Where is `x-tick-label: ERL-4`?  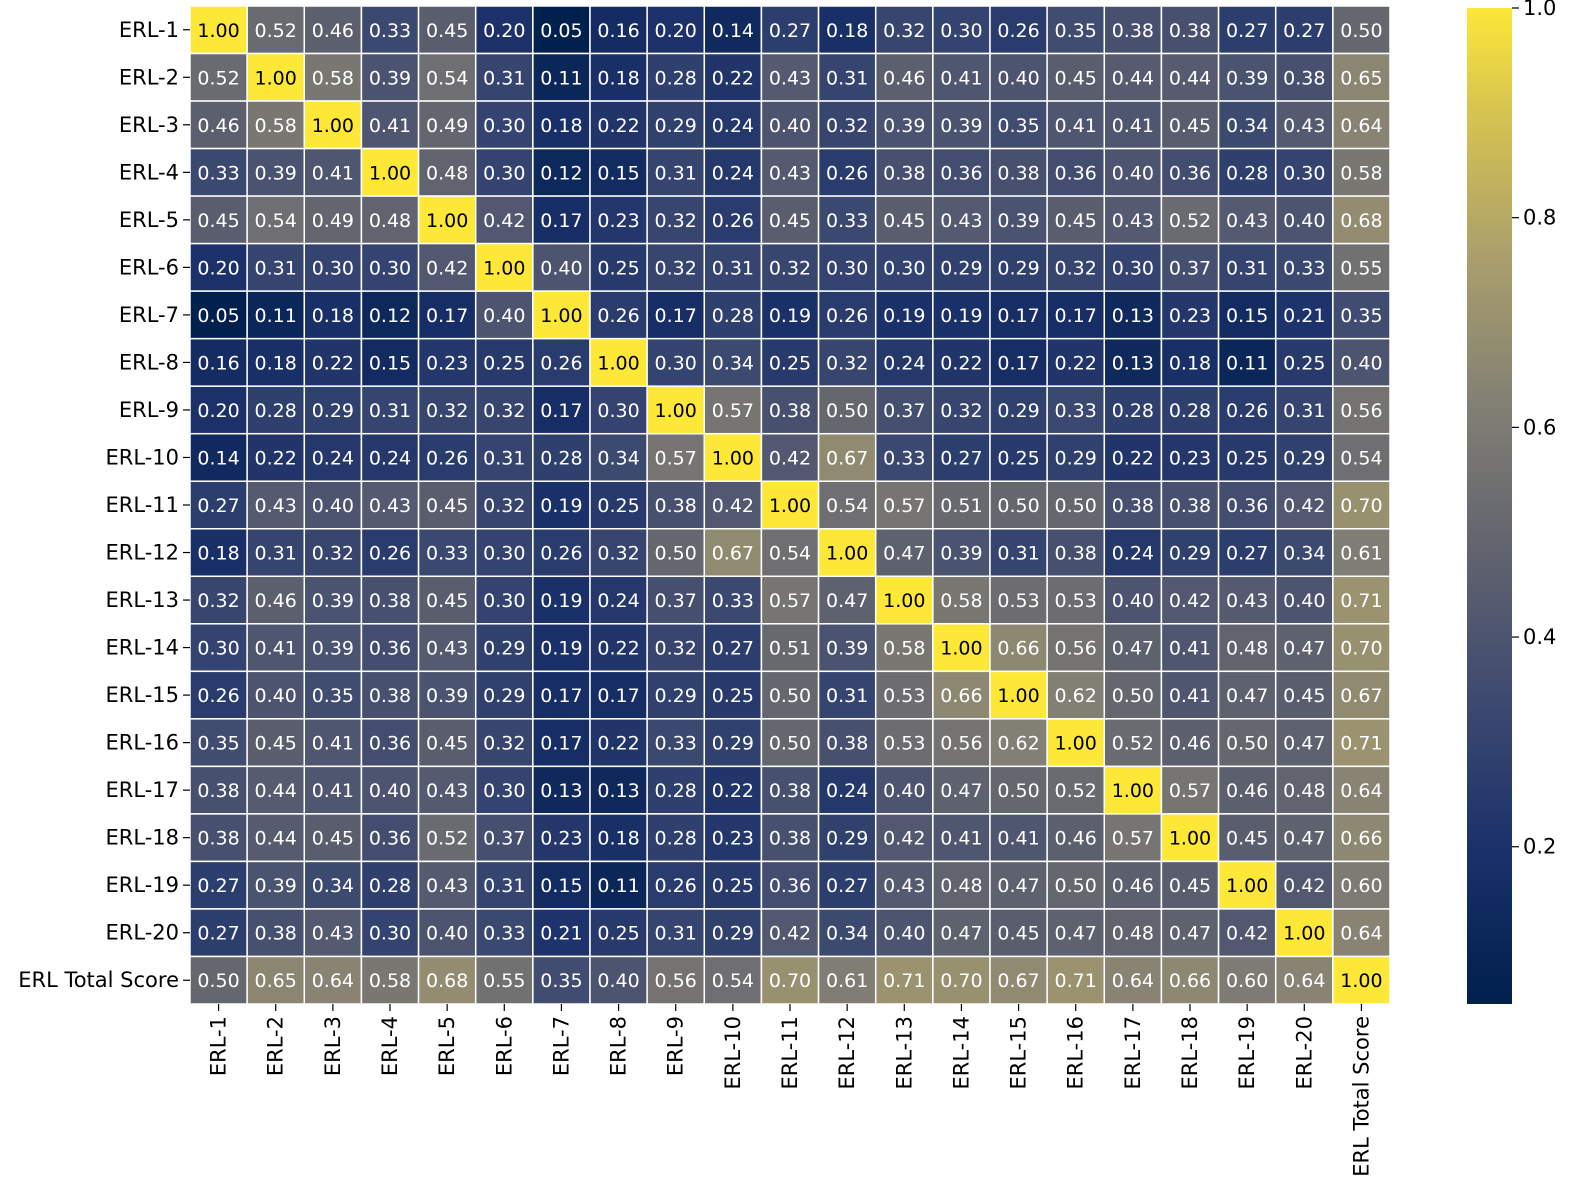
x-tick-label: ERL-4 is located at coordinates (390, 1046).